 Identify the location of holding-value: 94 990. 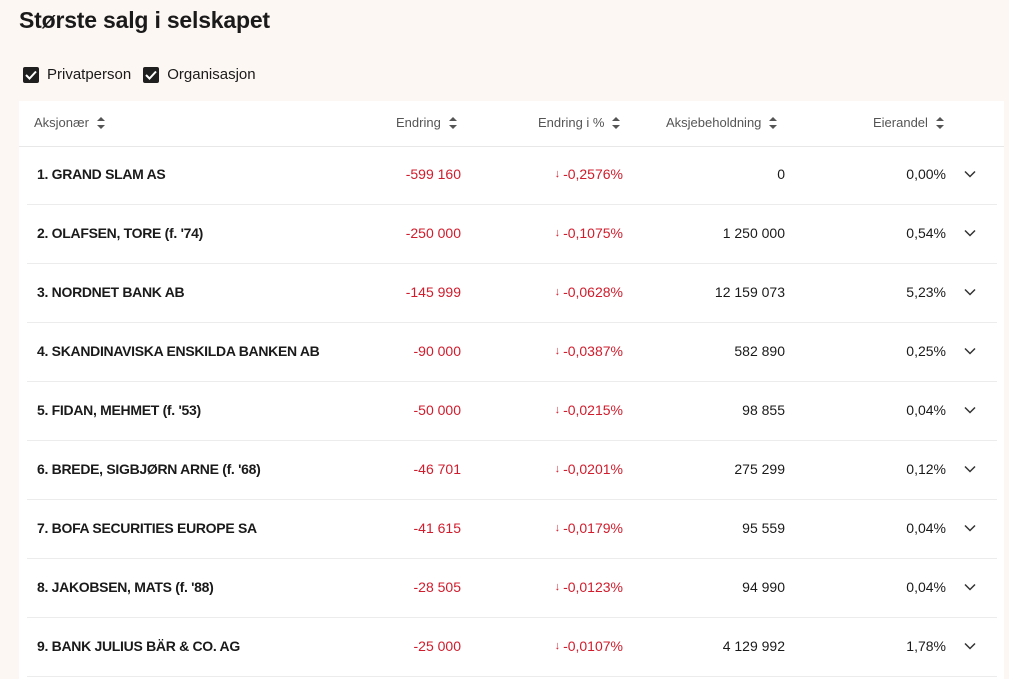
(763, 587).